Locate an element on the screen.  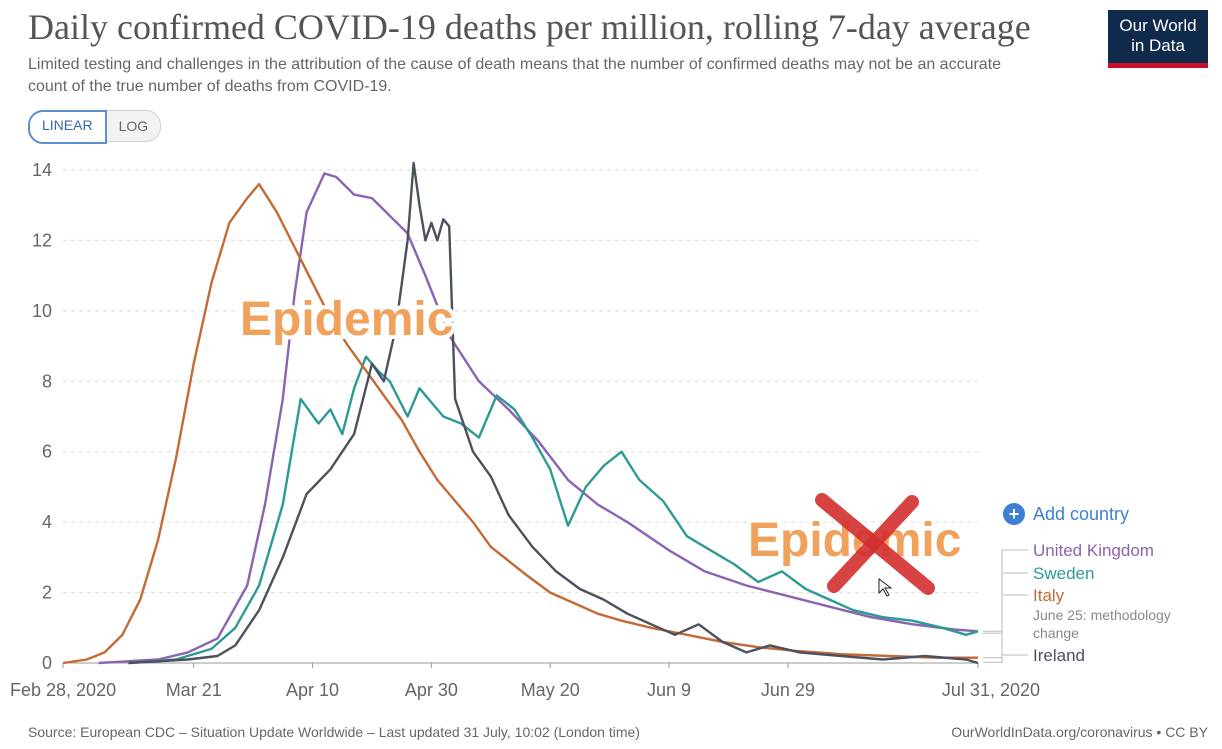
scale-toggle: LINEAR LOG is located at coordinates (95, 127).